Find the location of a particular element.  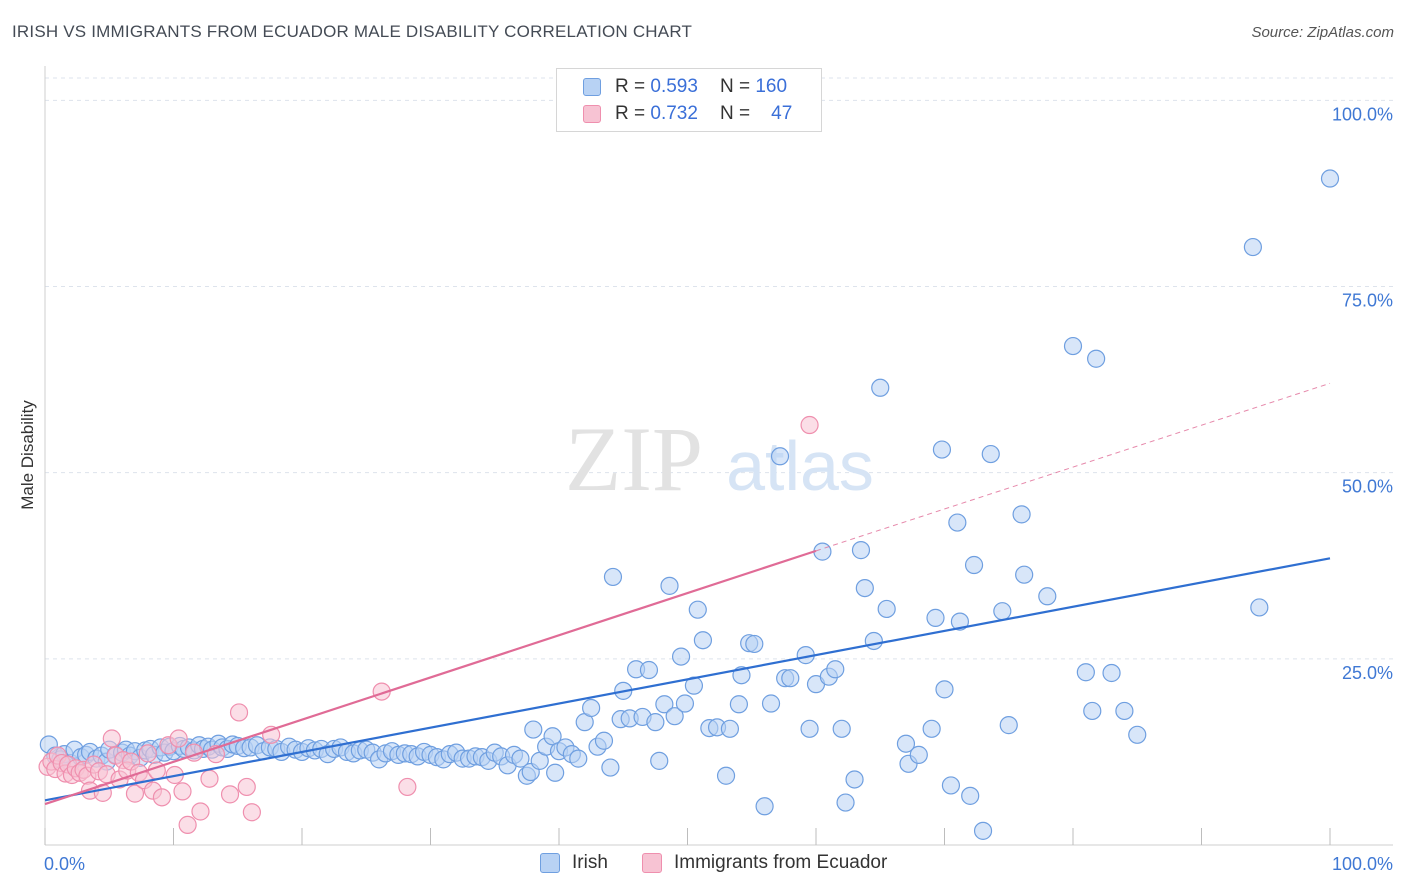

legend-item-ecuador: Immigrants from Ecuador is located at coordinates (764, 863).